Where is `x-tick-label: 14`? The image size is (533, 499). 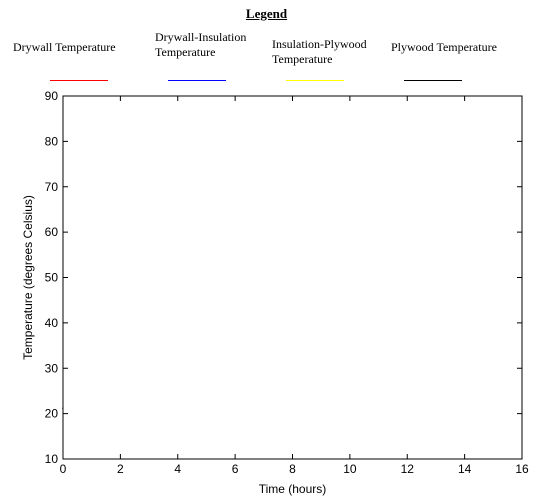
x-tick-label: 14 is located at coordinates (465, 469).